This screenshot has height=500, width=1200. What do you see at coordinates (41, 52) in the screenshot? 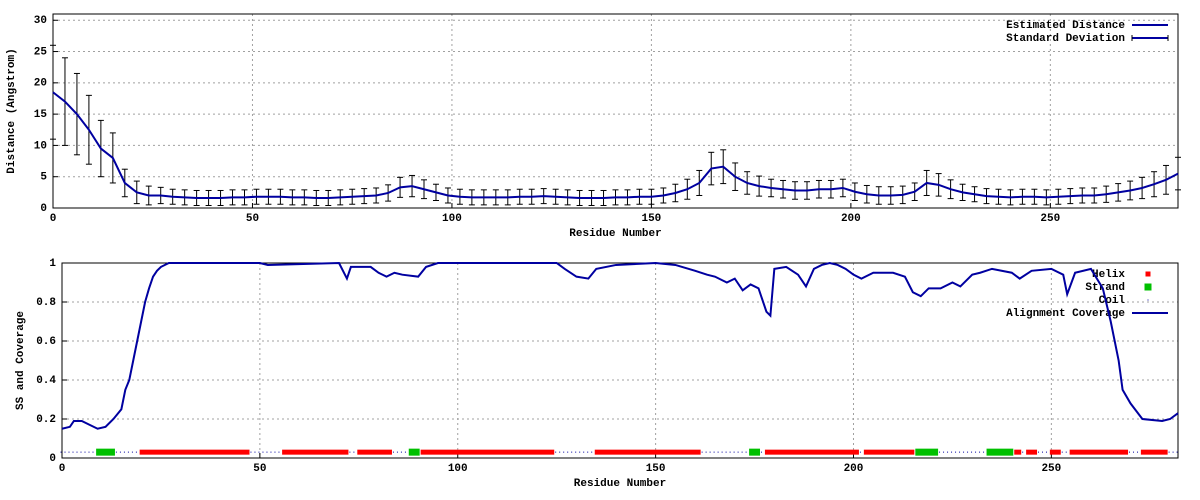
I see `y-tick-label: 25` at bounding box center [41, 52].